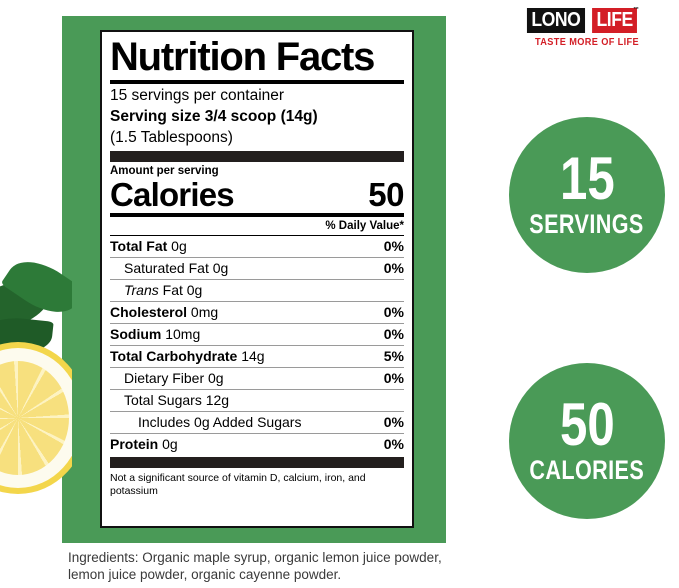 The width and height of the screenshot is (679, 588). What do you see at coordinates (187, 356) in the screenshot?
I see `nutrient-name: Total Carbohydrate 14g` at bounding box center [187, 356].